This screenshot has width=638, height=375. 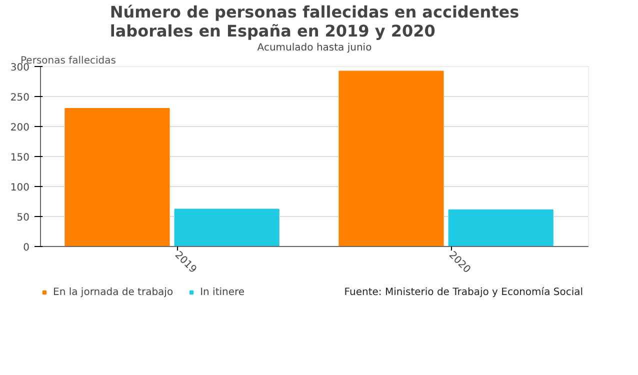 I want to click on chart-title: Número de personas fallecidas en accidentes laborales en España en 2019 y 2020, so click(x=315, y=21).